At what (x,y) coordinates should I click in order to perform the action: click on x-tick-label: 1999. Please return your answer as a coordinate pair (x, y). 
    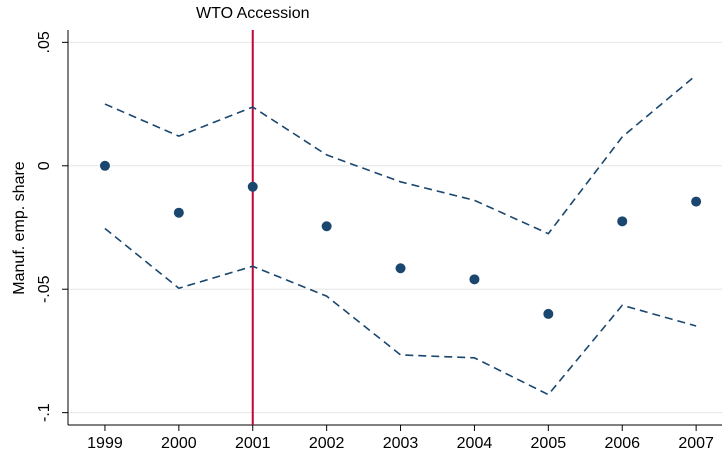
    Looking at the image, I should click on (105, 443).